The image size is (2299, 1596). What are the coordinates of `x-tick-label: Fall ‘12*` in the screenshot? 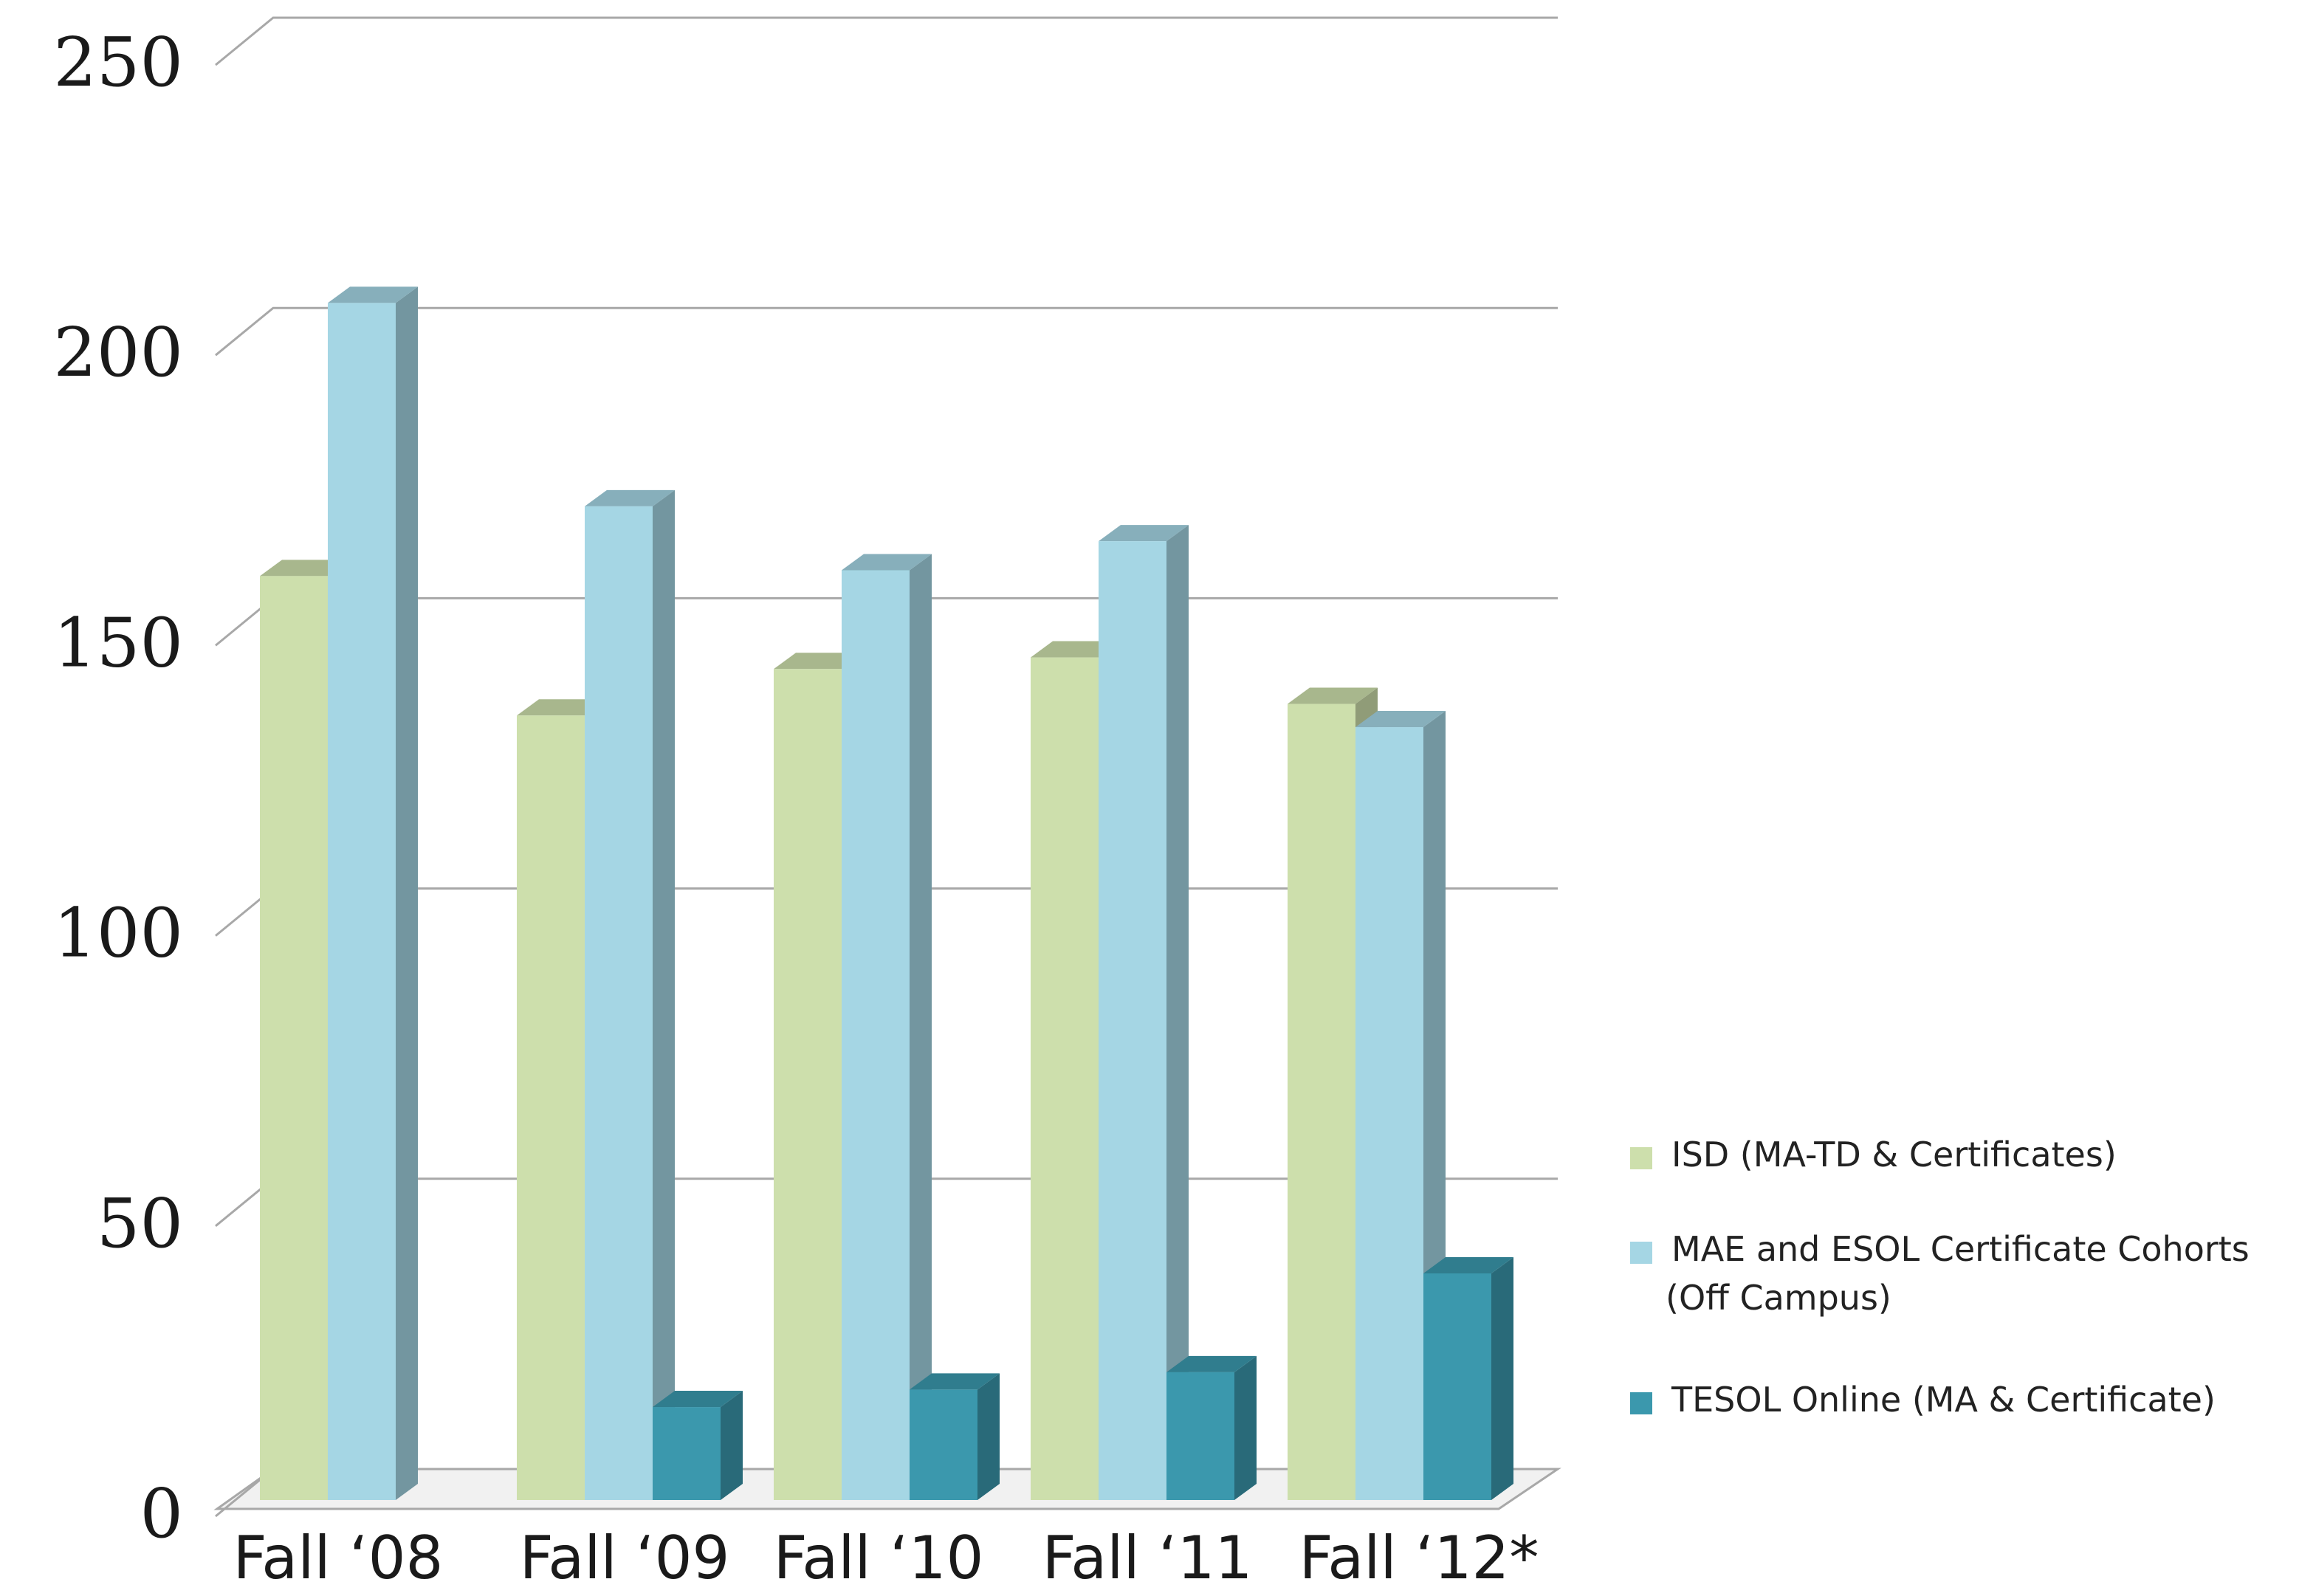 It's located at (1419, 1558).